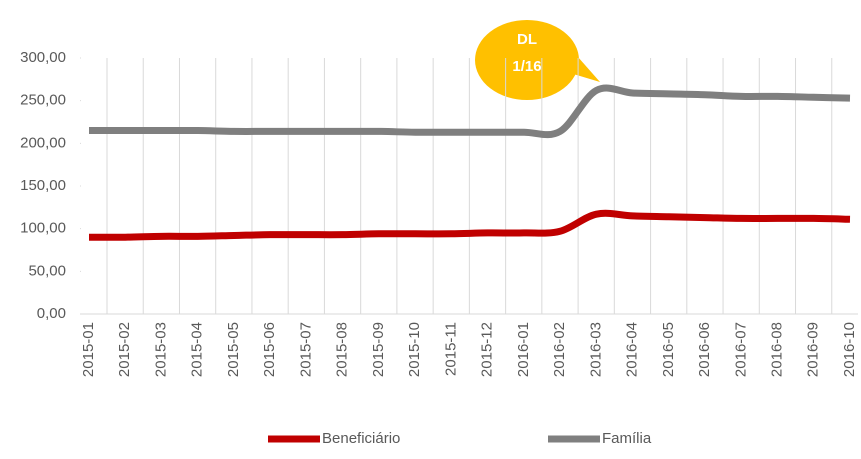 This screenshot has width=861, height=459. I want to click on x-tick-label: 2015-09, so click(378, 349).